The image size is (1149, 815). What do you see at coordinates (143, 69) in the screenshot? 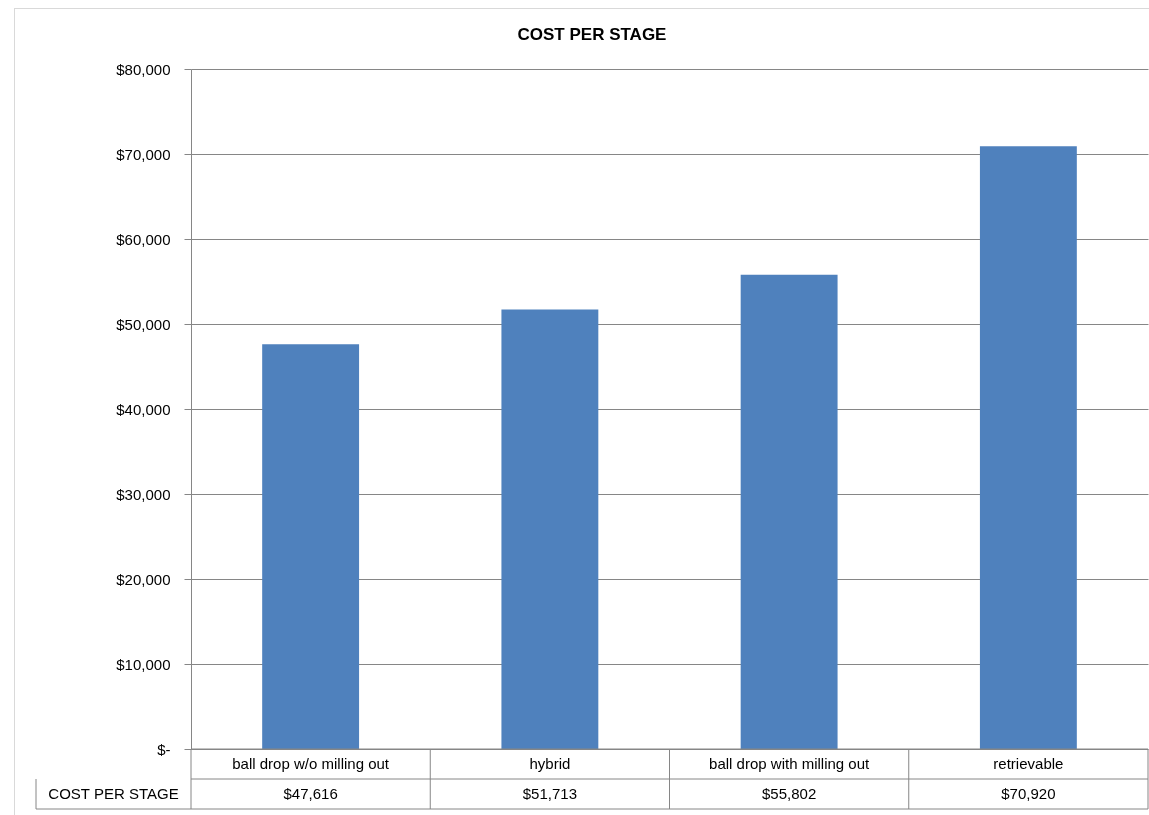
I see `y-tick-label: $80,000` at bounding box center [143, 69].